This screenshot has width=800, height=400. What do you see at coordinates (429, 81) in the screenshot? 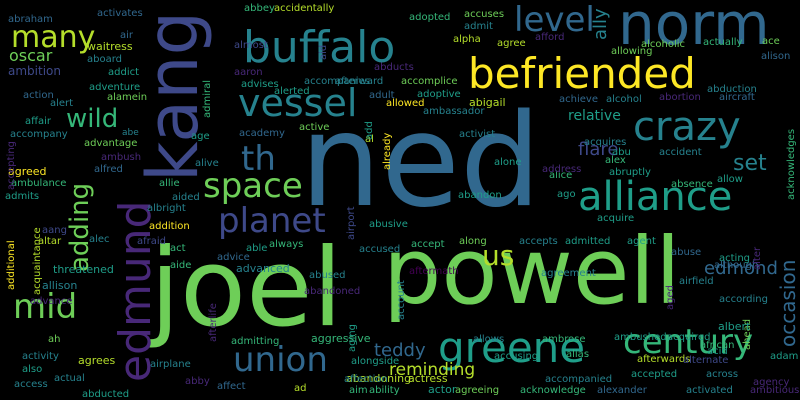
I see `word: accomplice` at bounding box center [429, 81].